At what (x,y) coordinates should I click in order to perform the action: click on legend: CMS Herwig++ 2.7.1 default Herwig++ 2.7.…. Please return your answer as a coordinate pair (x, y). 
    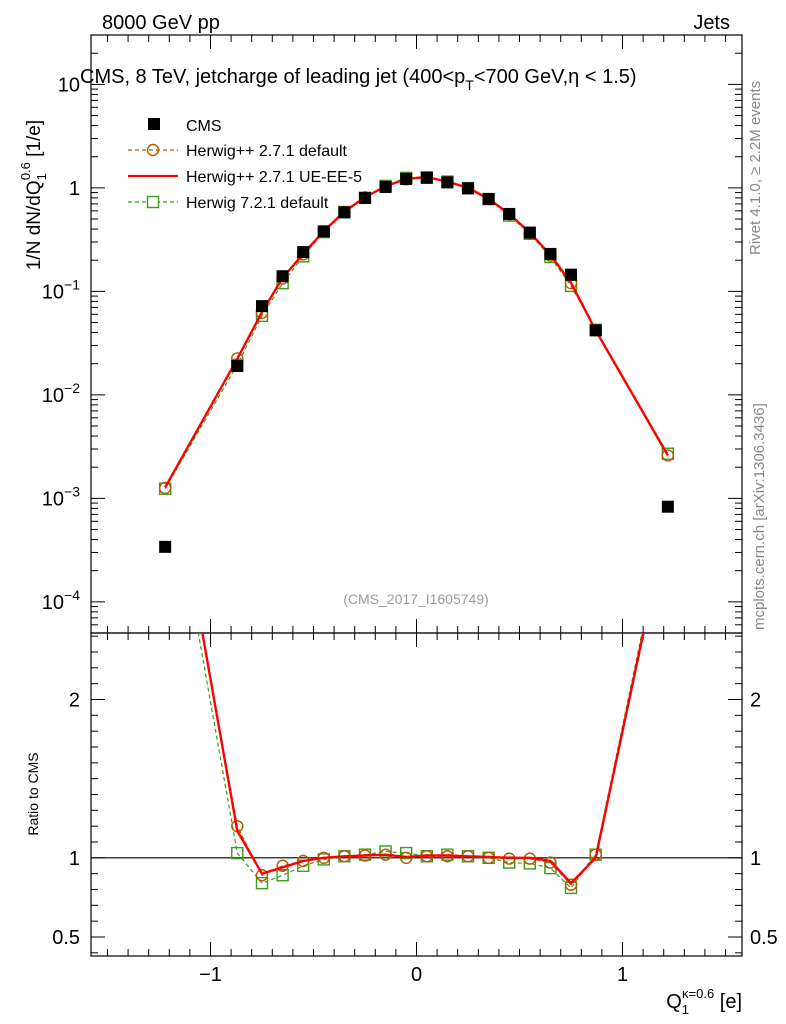
    Looking at the image, I should click on (245, 165).